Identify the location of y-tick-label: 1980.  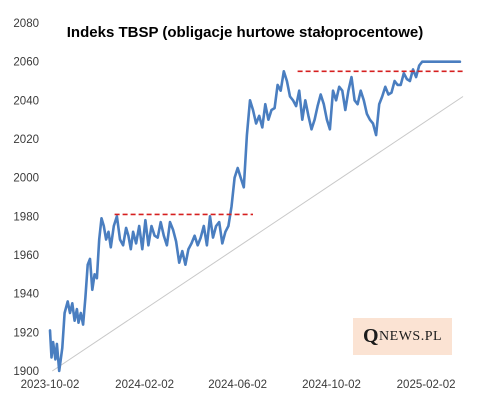
(26, 217).